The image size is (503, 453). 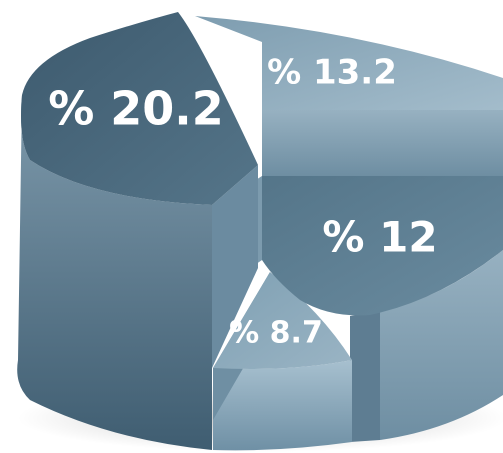 What do you see at coordinates (276, 333) in the screenshot?
I see `pie-slice-4-label: % 8.7` at bounding box center [276, 333].